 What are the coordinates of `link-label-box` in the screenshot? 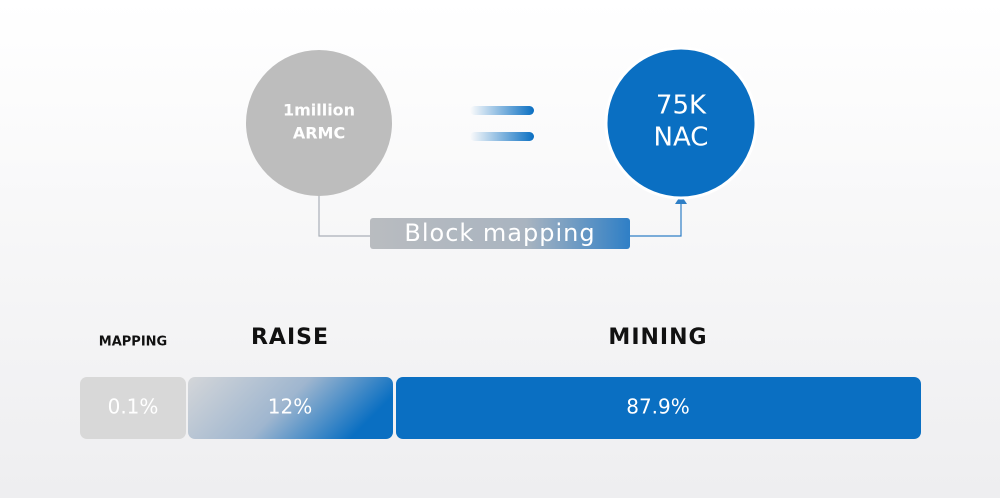 It's located at (500, 233).